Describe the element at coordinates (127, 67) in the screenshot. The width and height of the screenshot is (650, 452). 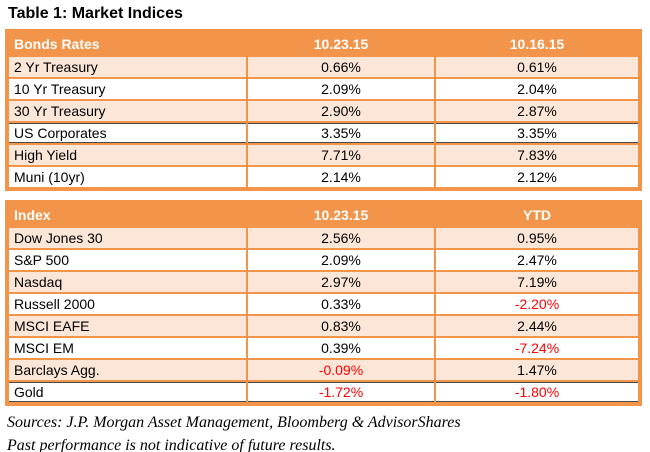
I see `row-label: 2 Yr Treasury` at that location.